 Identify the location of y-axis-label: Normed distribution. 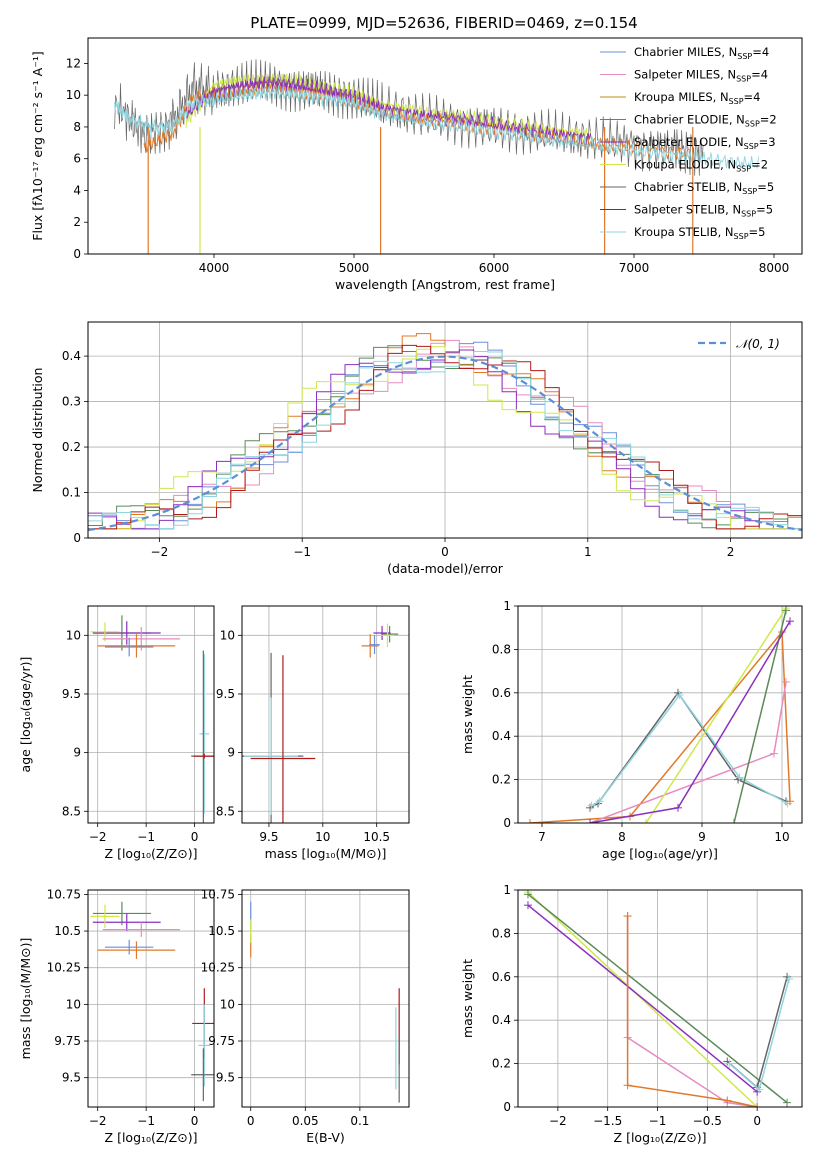
(37, 430).